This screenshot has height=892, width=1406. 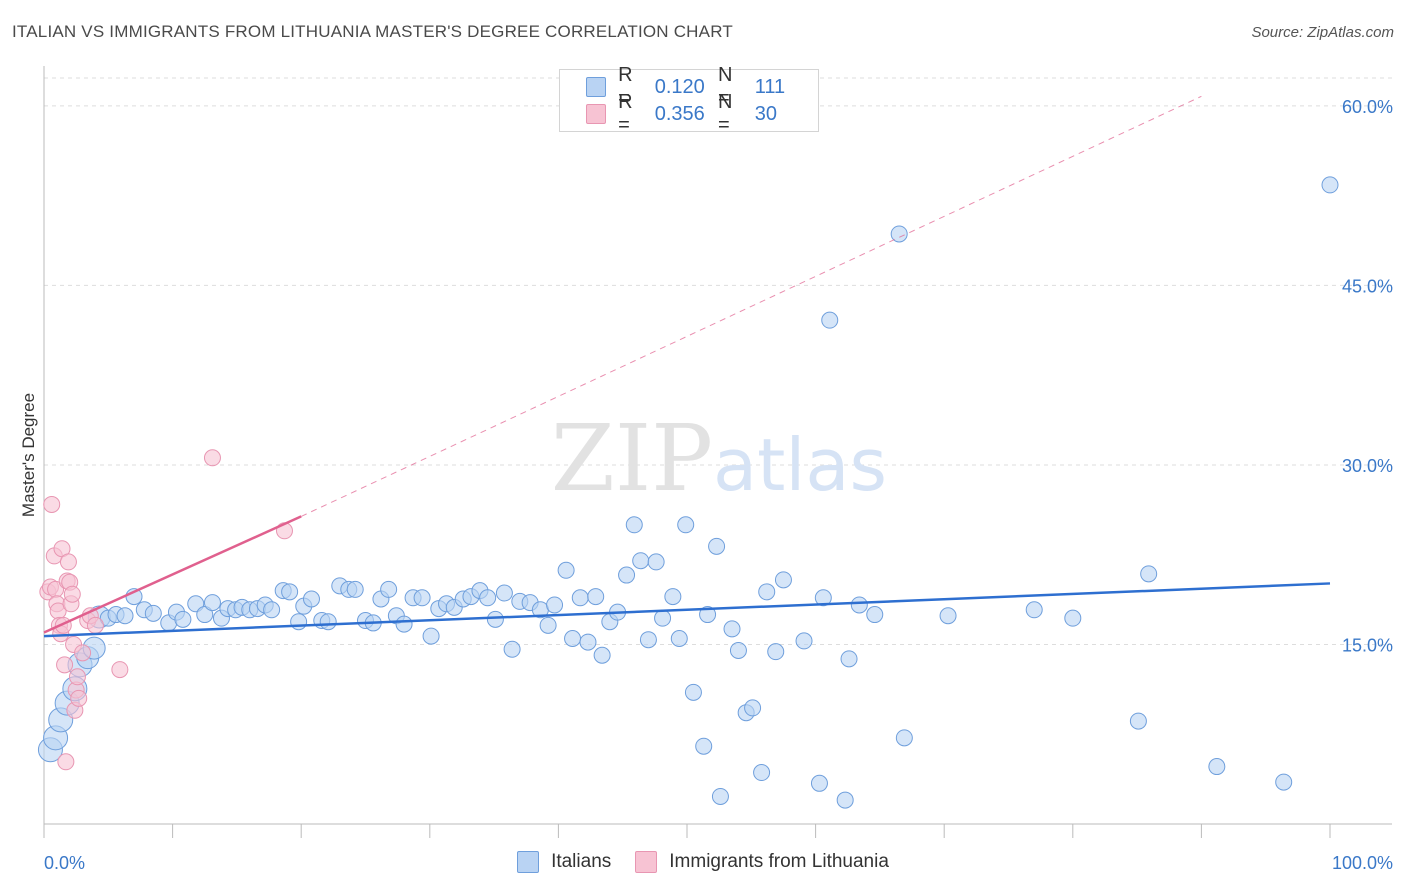 I want to click on legend-label-lithuania: Immigrants from Lithuania, so click(x=779, y=861).